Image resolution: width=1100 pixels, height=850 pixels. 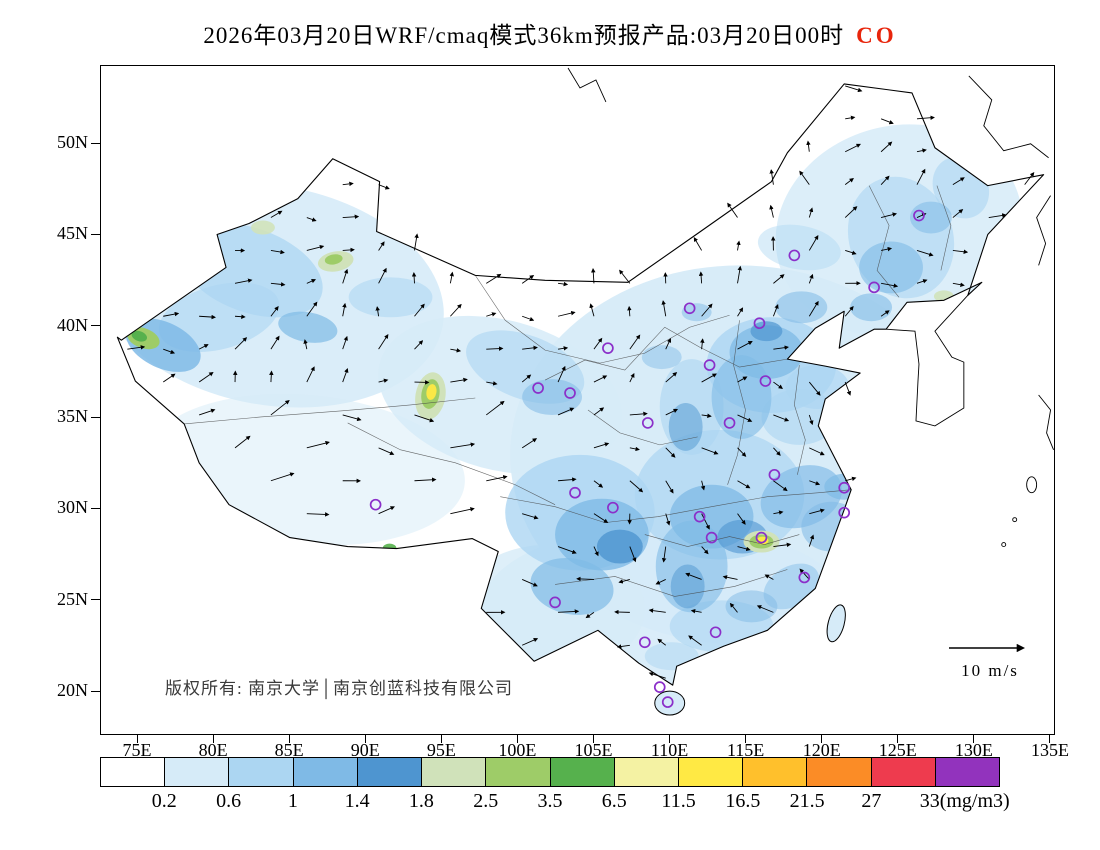 I want to click on lon-tick-label: 110E, so click(x=669, y=750).